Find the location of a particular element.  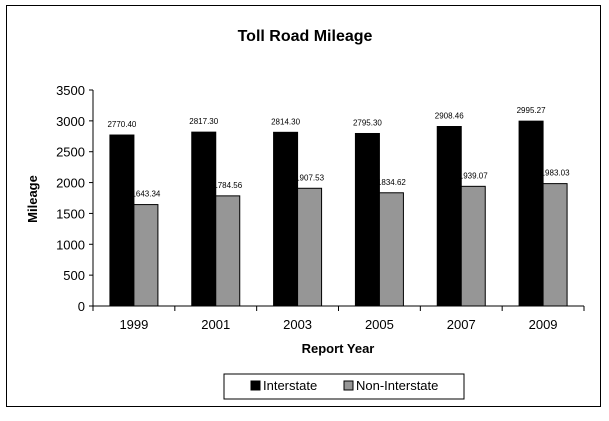

data-label: 1784.56 is located at coordinates (227, 185).